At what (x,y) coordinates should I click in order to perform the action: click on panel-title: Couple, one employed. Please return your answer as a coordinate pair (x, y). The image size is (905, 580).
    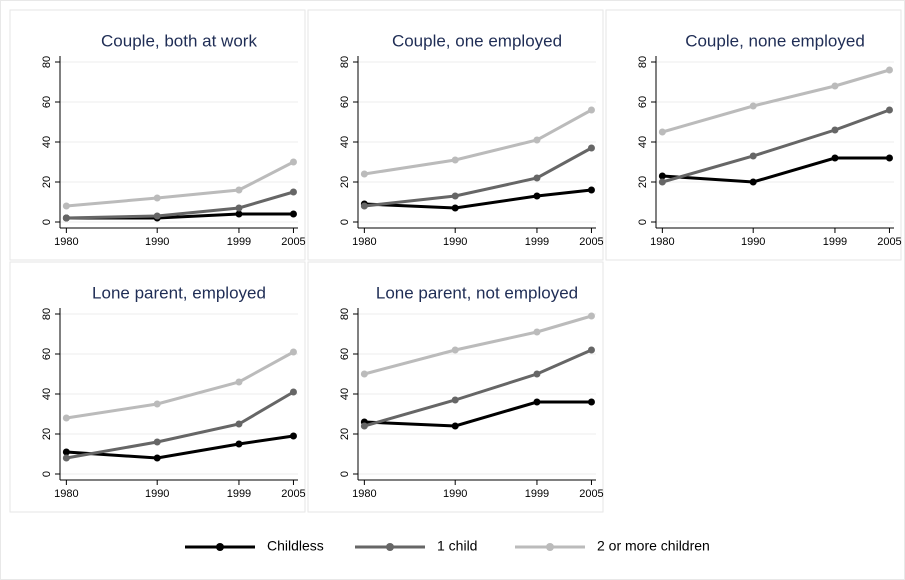
    Looking at the image, I should click on (477, 40).